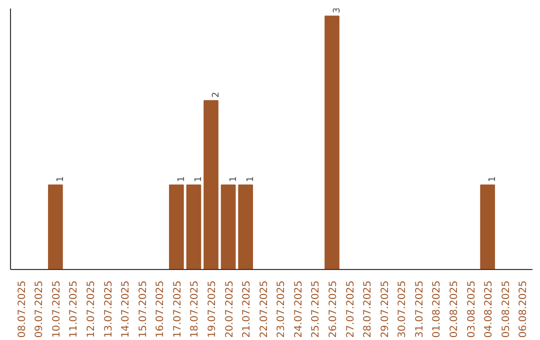  Describe the element at coordinates (506, 309) in the screenshot. I see `x-tick-label: 05.08.2025` at that location.